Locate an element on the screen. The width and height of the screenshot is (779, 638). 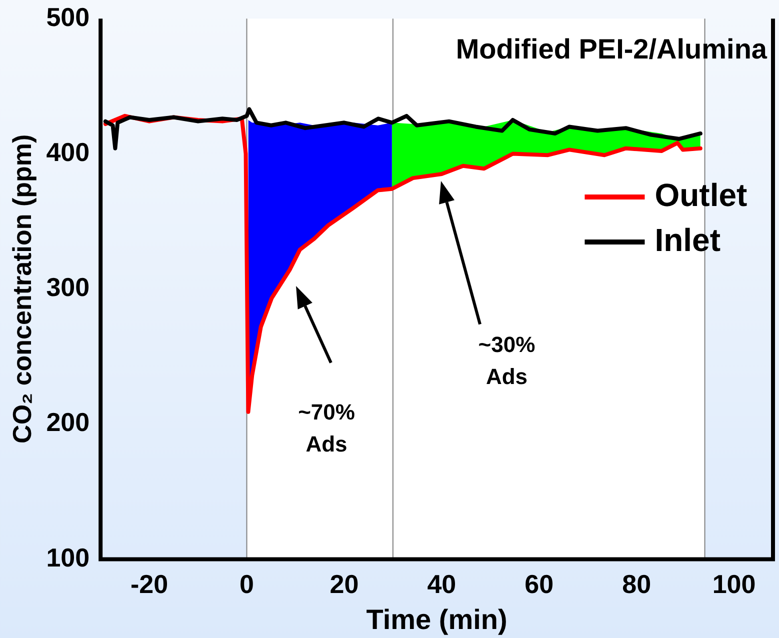
x-tick-label: 0 is located at coordinates (247, 583).